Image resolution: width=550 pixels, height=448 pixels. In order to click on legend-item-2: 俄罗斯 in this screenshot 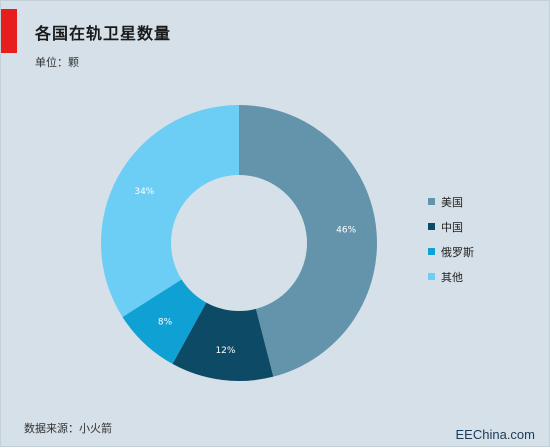, I will do `click(451, 251)`.